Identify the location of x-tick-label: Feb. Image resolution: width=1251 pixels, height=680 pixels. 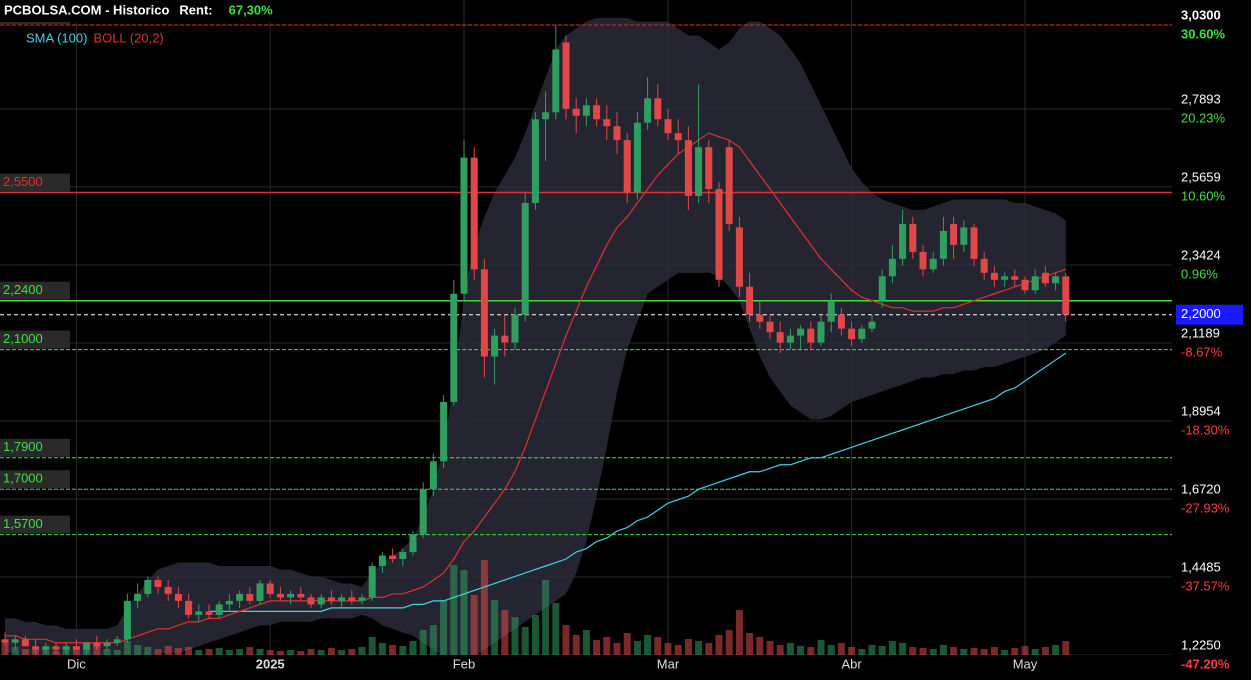
(464, 663).